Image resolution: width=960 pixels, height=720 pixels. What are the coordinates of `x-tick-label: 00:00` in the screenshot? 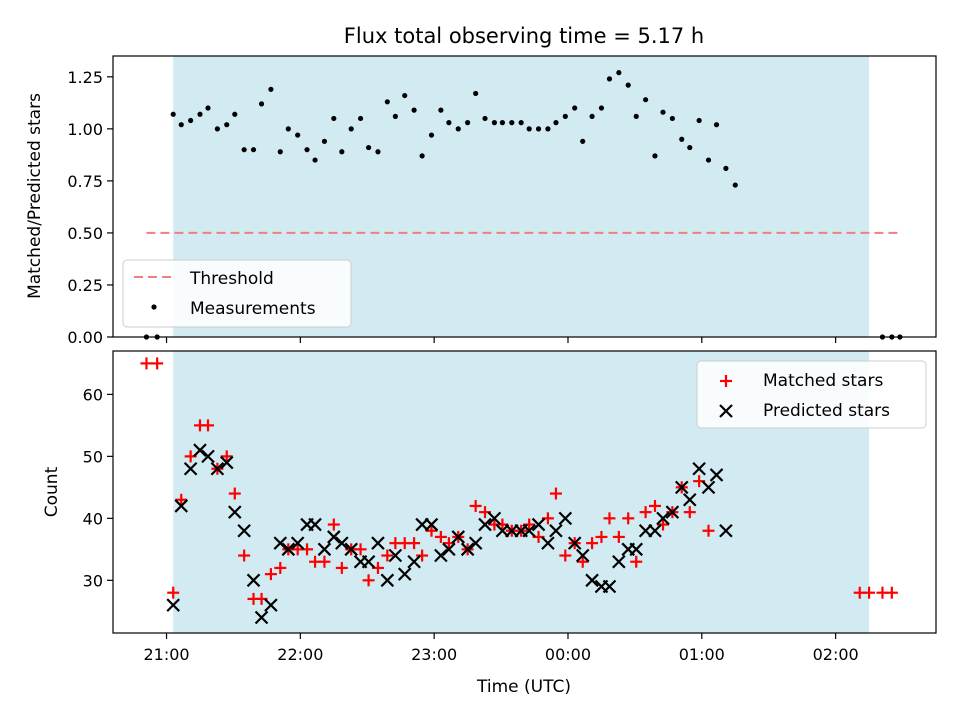 It's located at (568, 654).